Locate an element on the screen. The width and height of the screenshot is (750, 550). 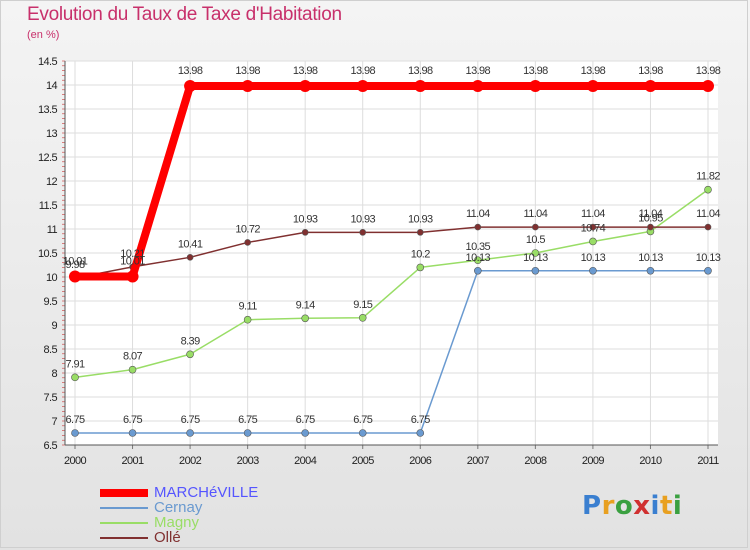
legend-item: Cernay is located at coordinates (179, 507).